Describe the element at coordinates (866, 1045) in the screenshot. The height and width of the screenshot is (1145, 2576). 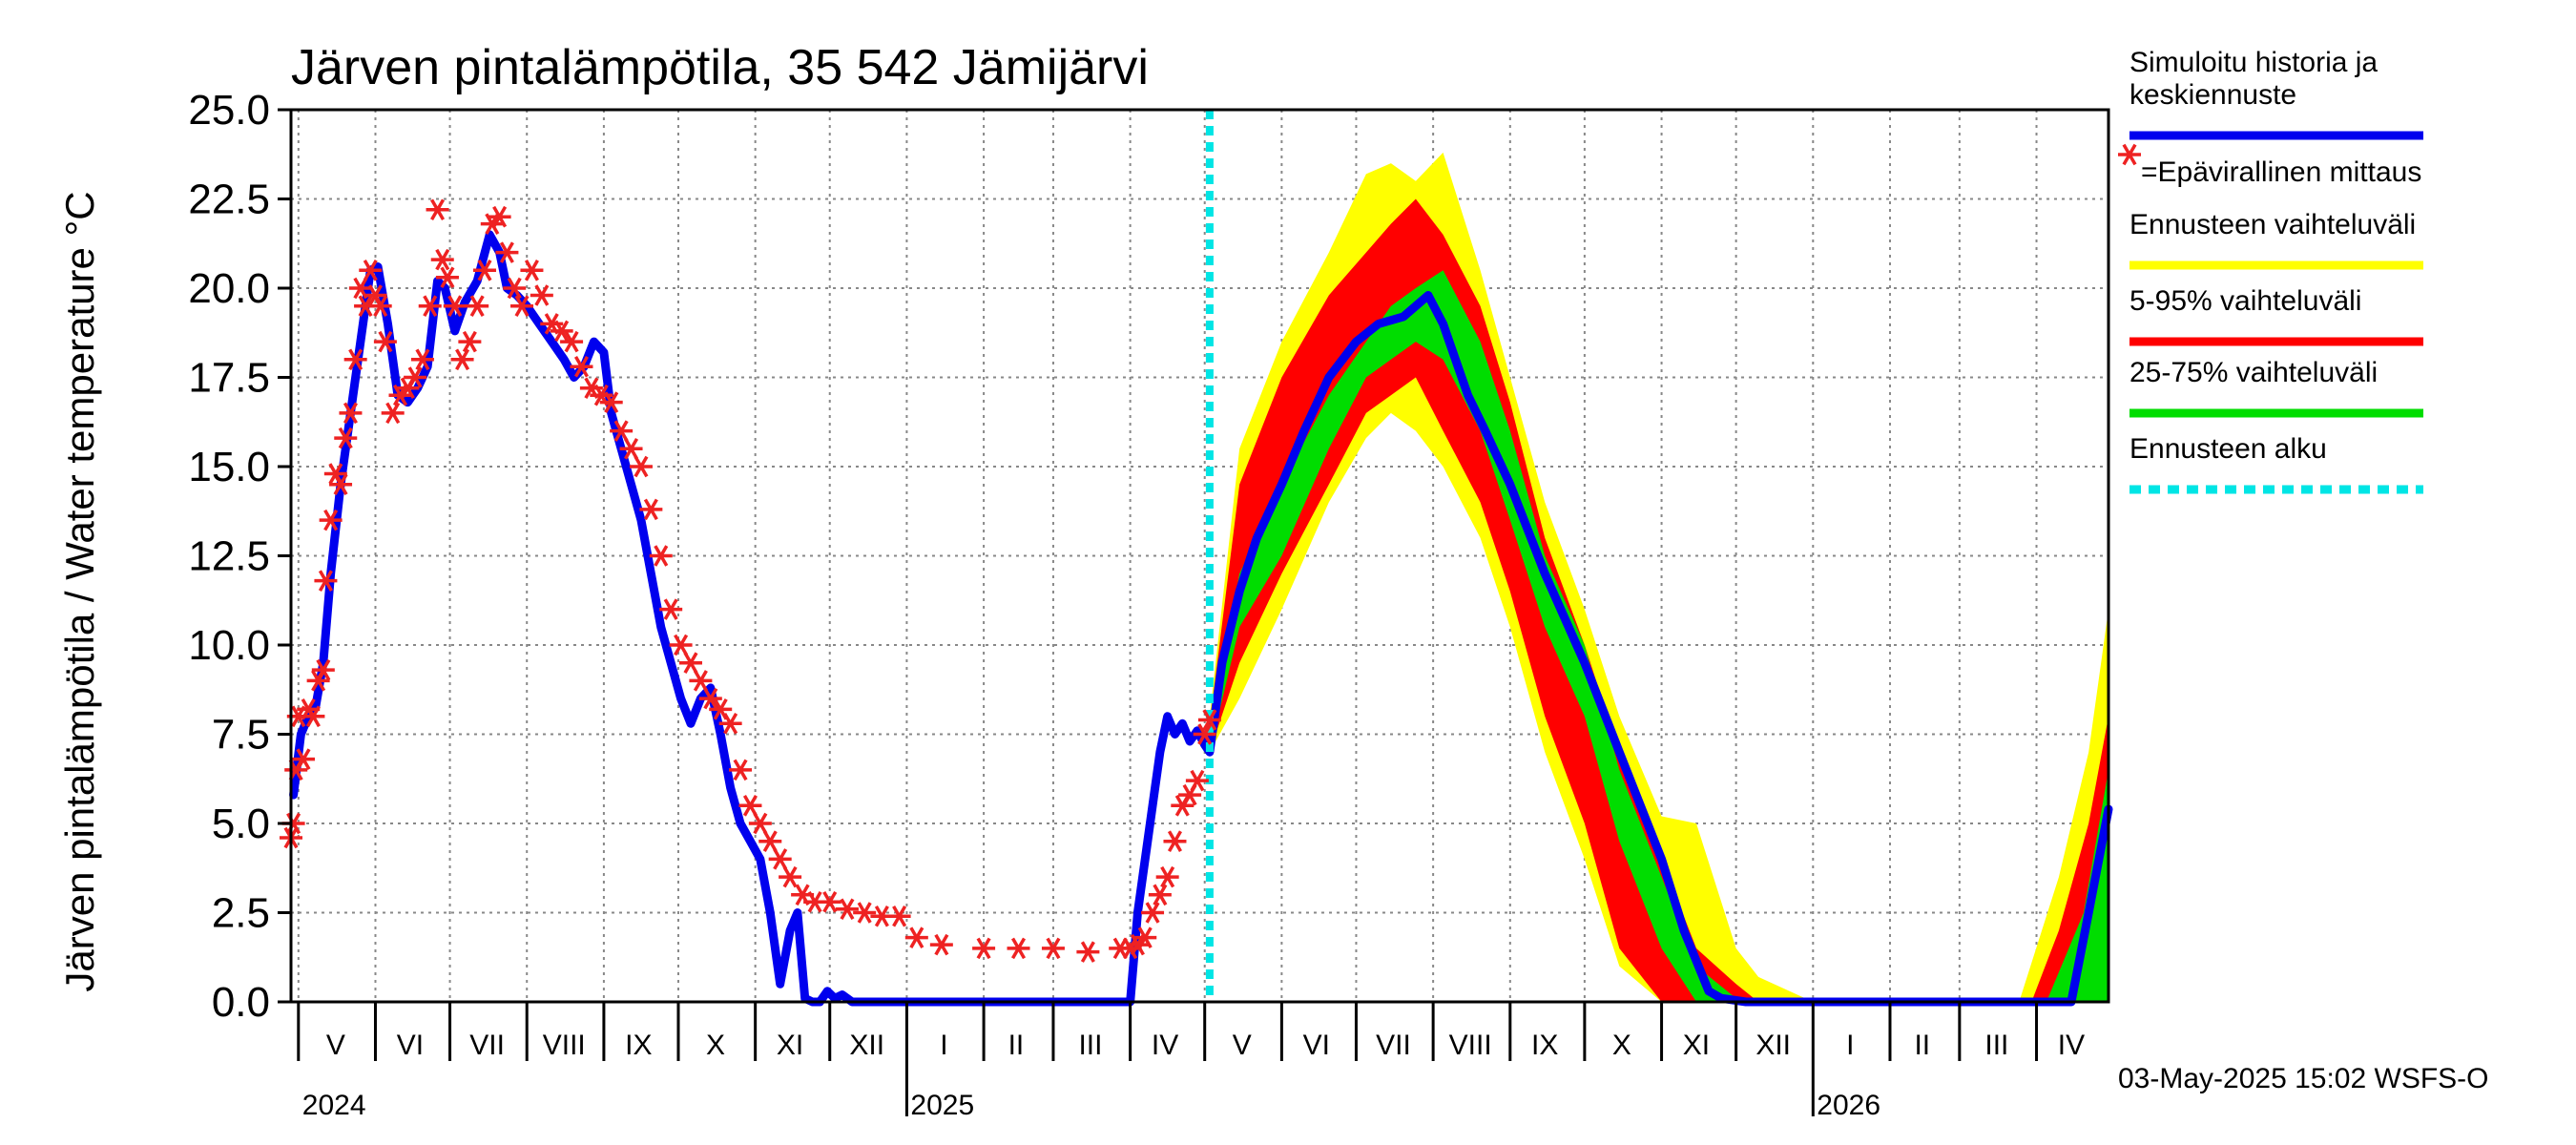
I see `month-label: XII` at that location.